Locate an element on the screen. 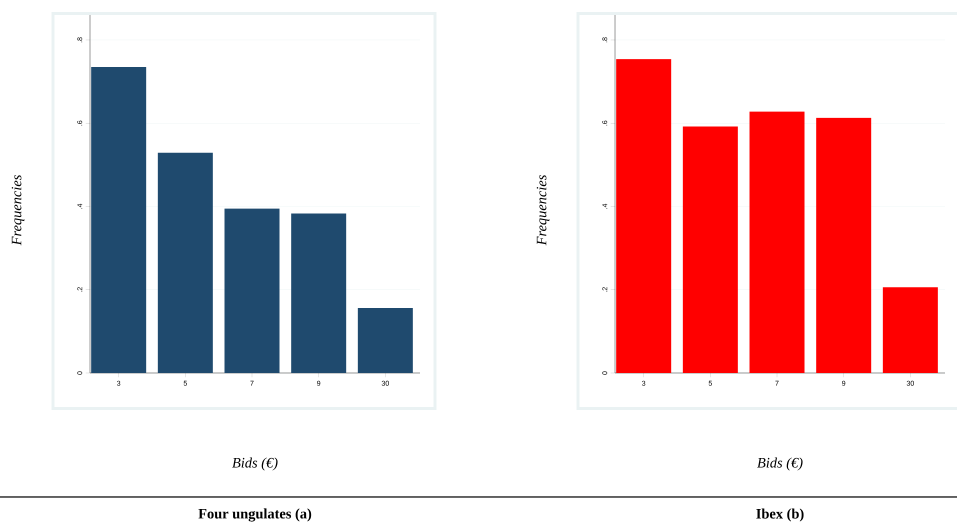 This screenshot has width=957, height=532. text: Ibex (b) is located at coordinates (780, 515).